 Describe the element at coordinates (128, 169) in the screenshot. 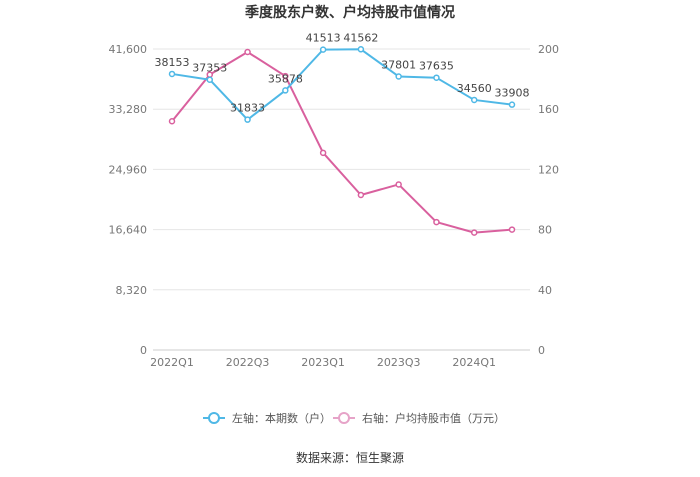

I see `left-axis-tick-label: 24,960` at that location.